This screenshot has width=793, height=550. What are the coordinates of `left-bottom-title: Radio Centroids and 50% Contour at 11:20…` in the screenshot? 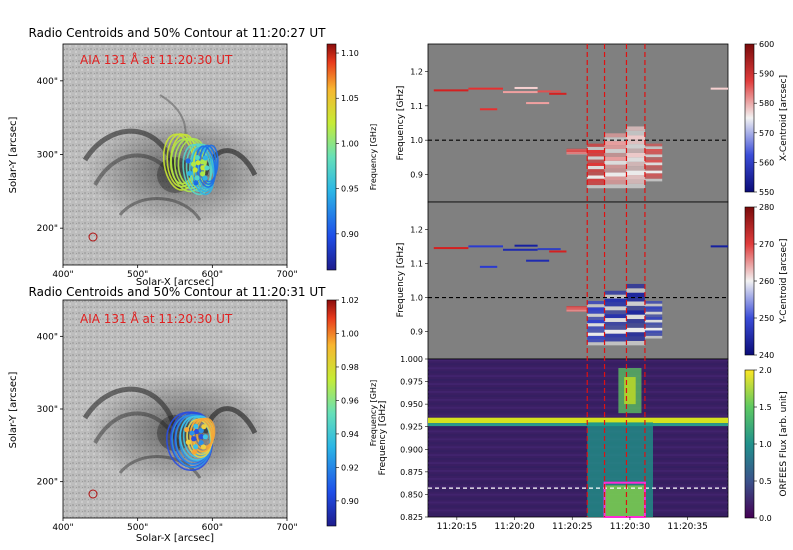 It's located at (178, 292).